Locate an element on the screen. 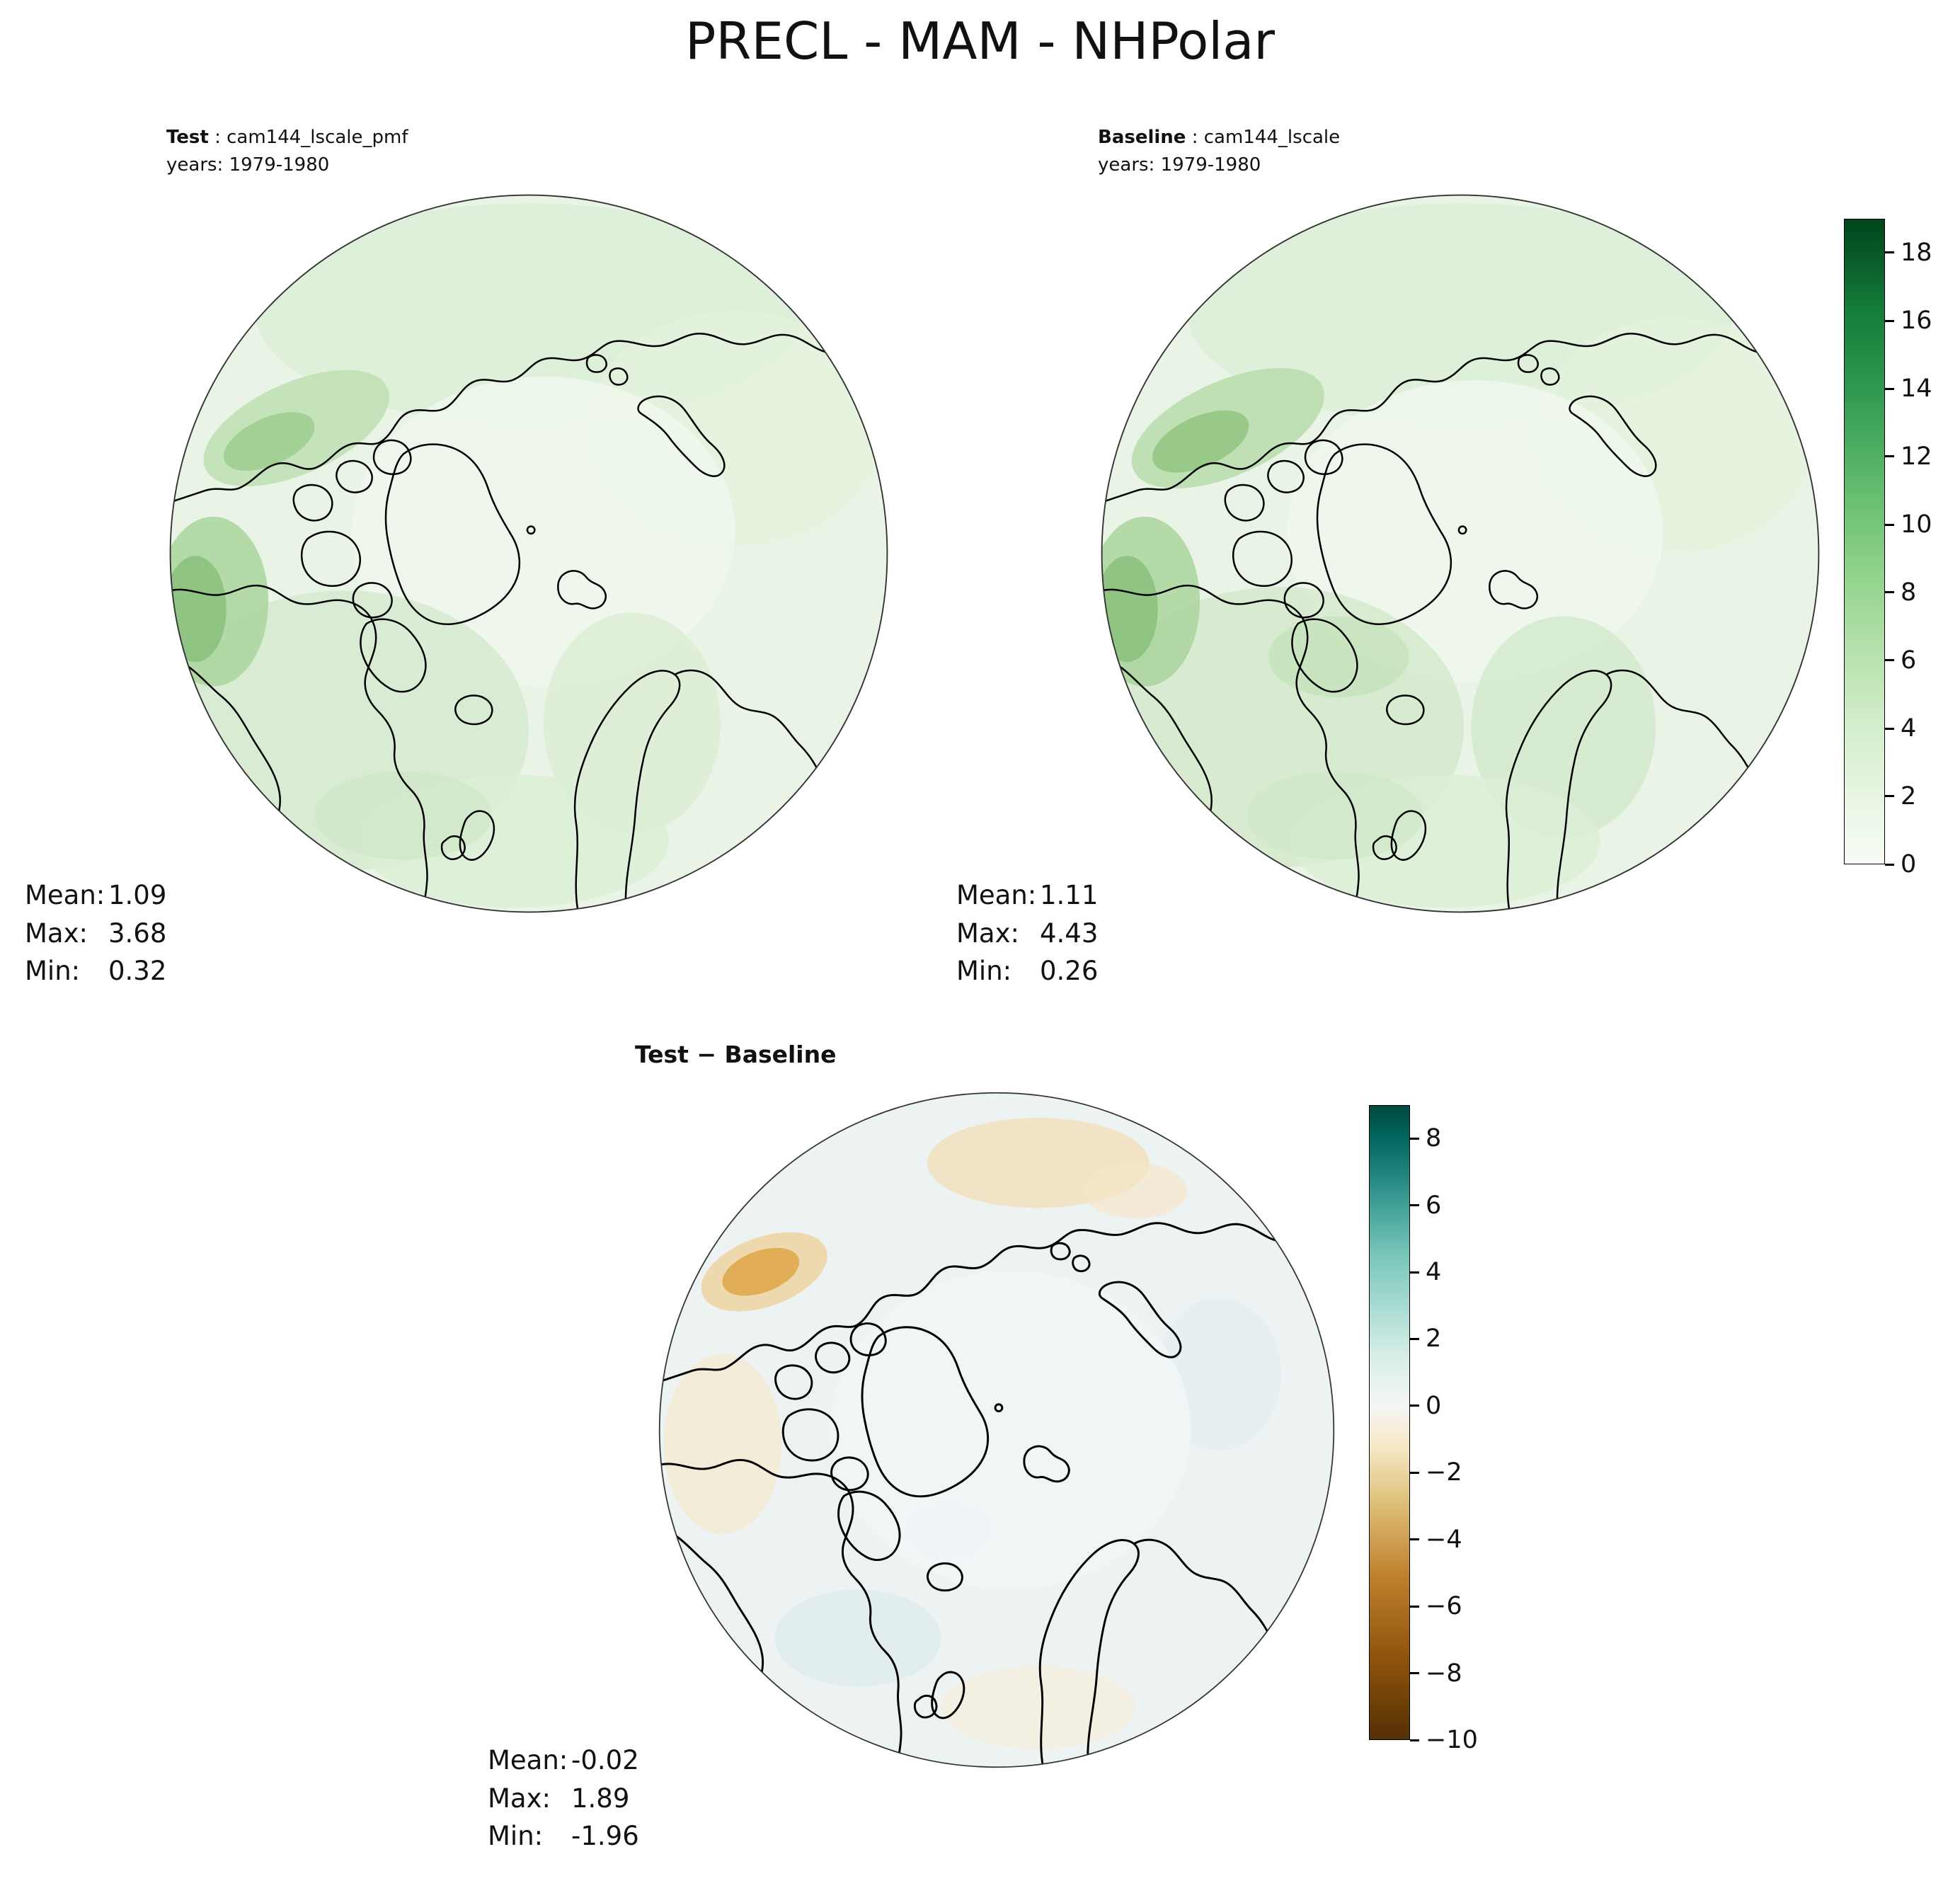 The image size is (1960, 1888). colorbar-tick: 12 is located at coordinates (1908, 456).